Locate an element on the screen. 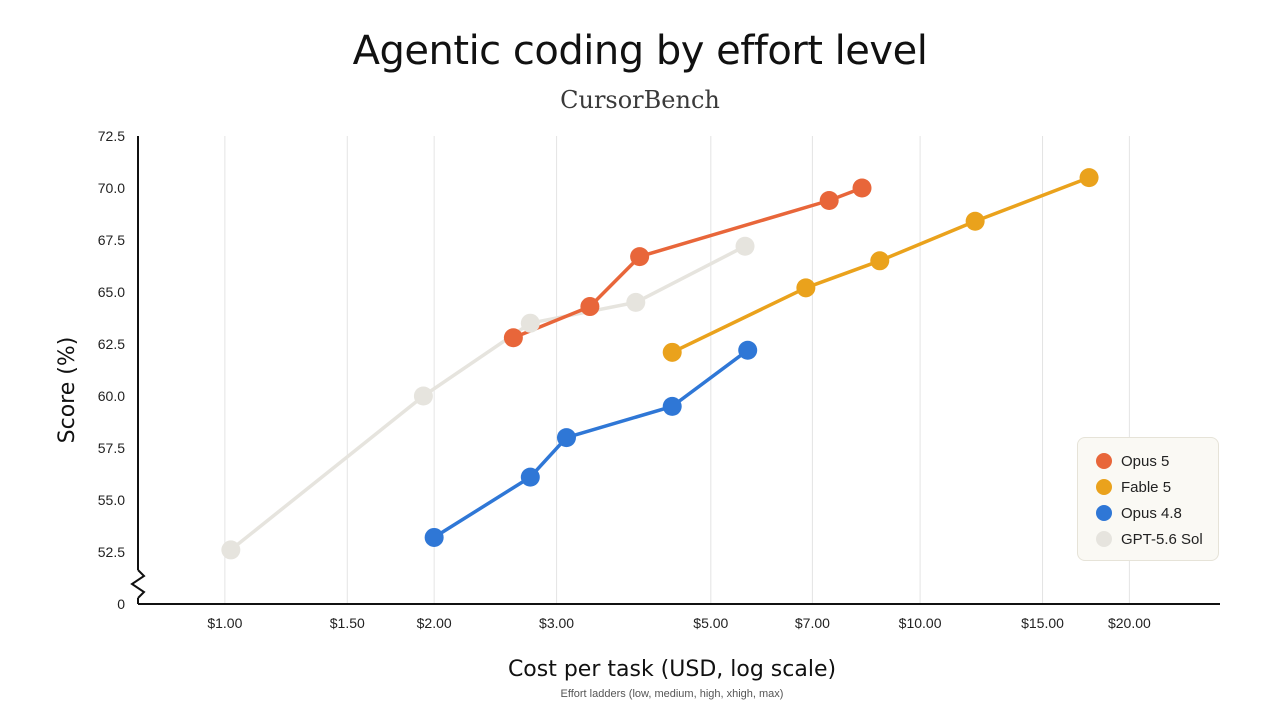  x-tick-label: $7.00 is located at coordinates (812, 623).